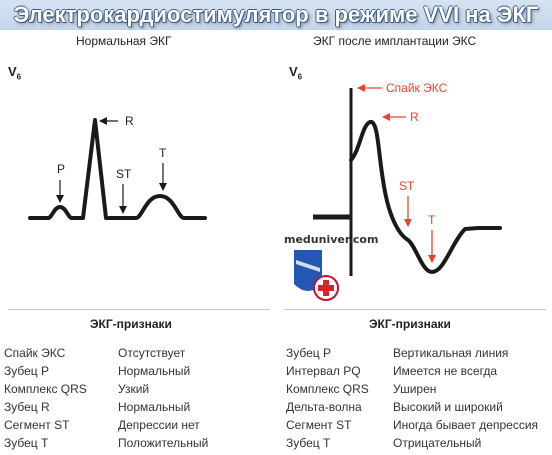 This screenshot has height=455, width=552. What do you see at coordinates (308, 443) in the screenshot?
I see `right-sign-name: Зубец T` at bounding box center [308, 443].